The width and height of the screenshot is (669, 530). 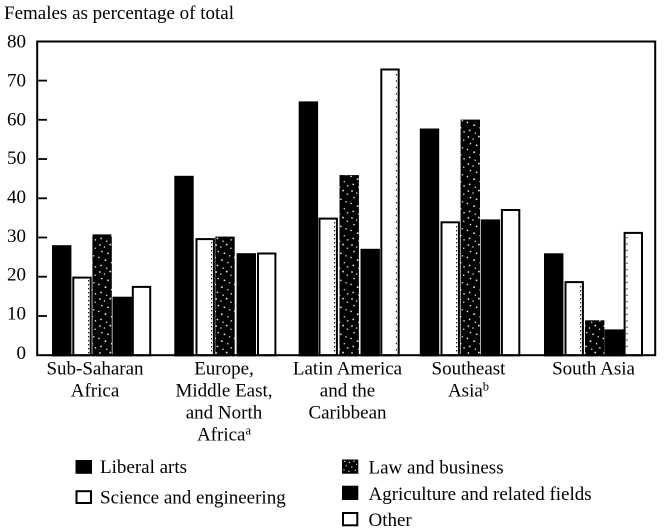 What do you see at coordinates (16, 314) in the screenshot?
I see `svg-text: 10` at bounding box center [16, 314].